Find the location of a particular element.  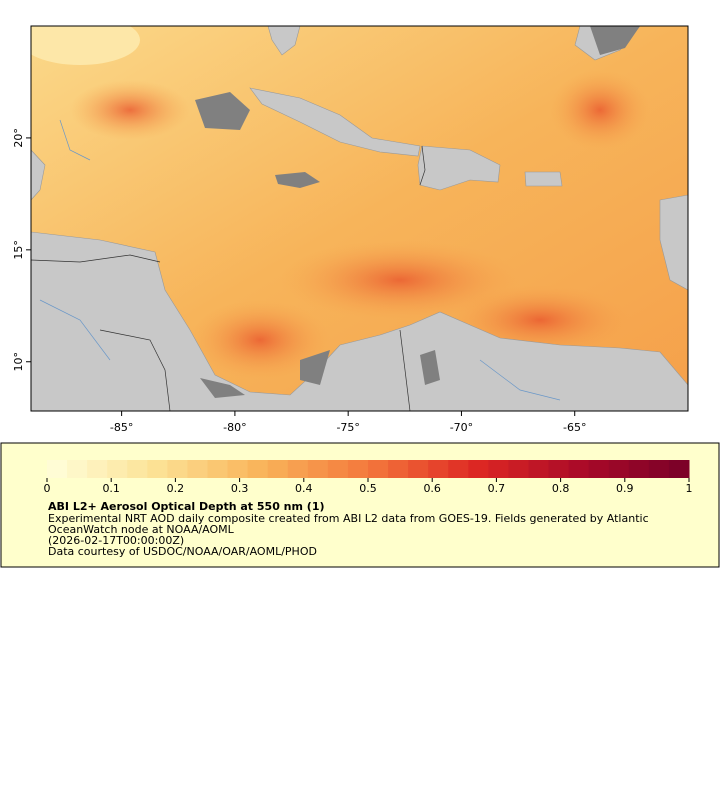

colorbar-tick-label: 0.6 is located at coordinates (432, 488).